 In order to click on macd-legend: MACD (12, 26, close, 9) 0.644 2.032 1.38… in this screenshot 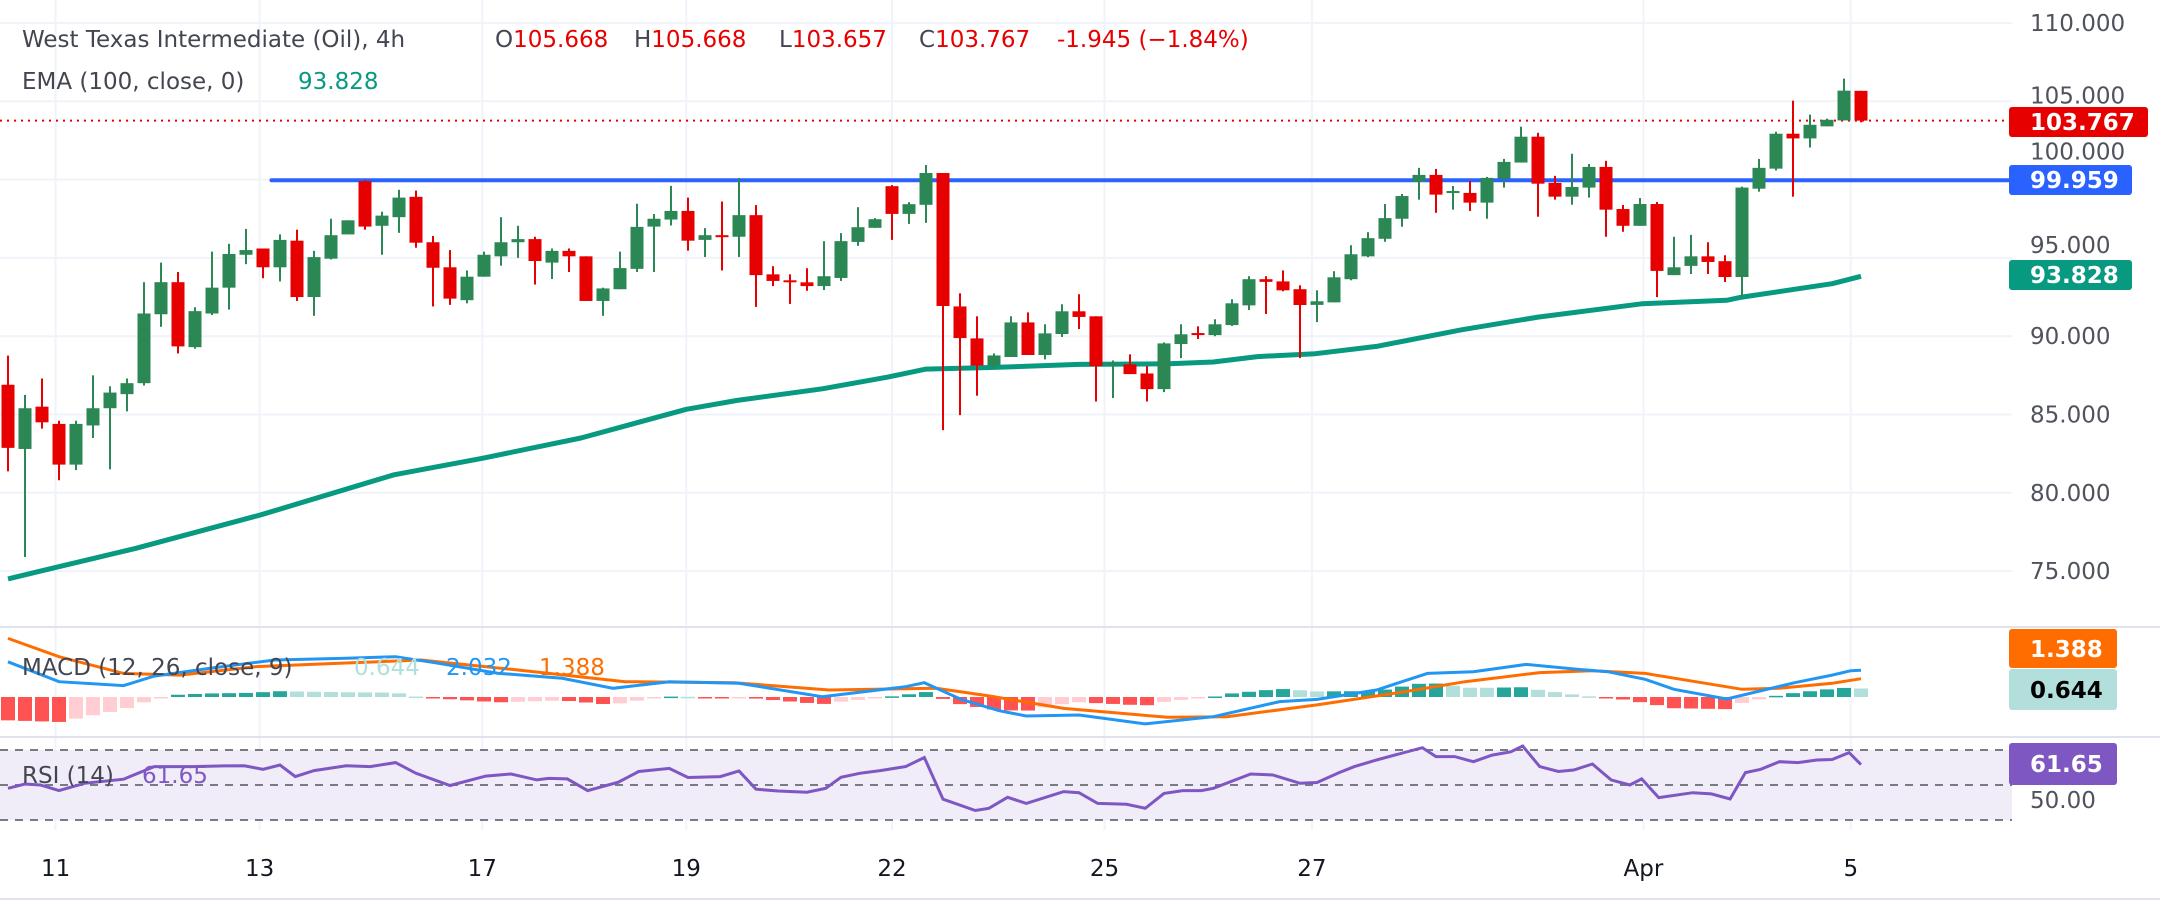, I will do `click(313, 668)`.